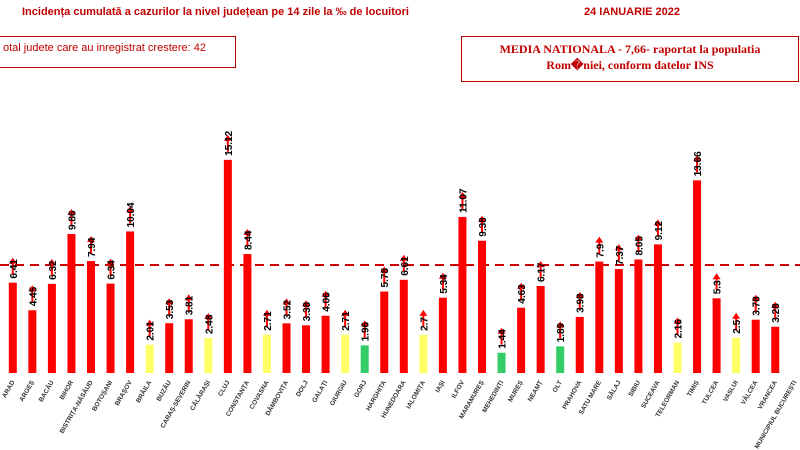  Describe the element at coordinates (53, 270) in the screenshot. I see `data-label: 6.32` at that location.